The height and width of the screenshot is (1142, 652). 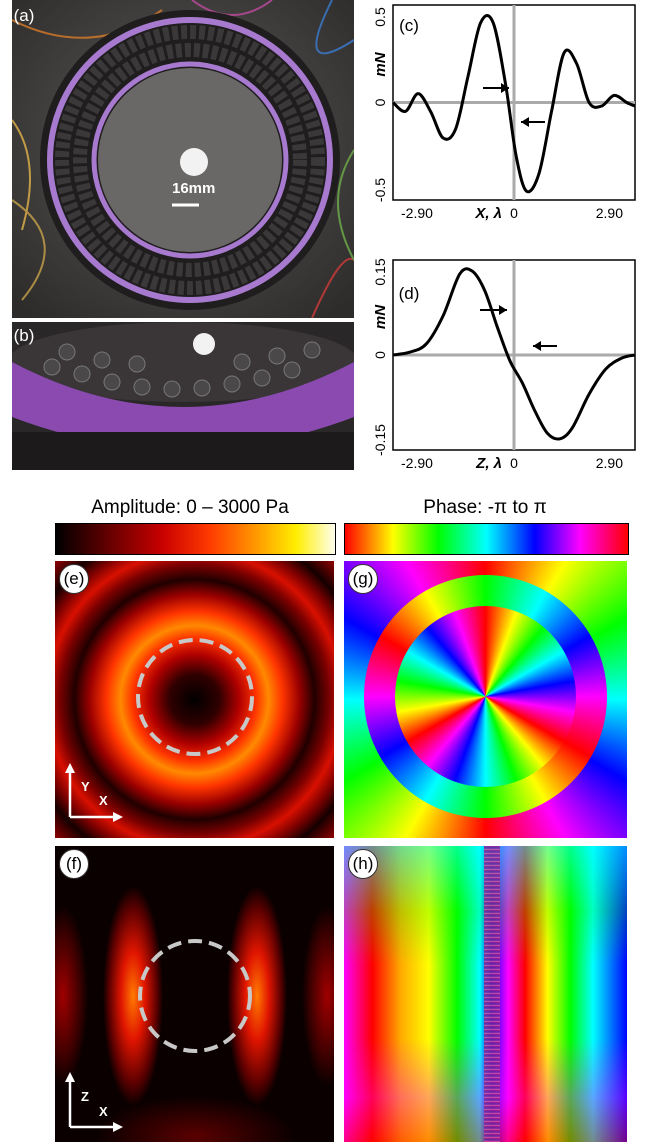 What do you see at coordinates (380, 271) in the screenshot?
I see `y-tick-label: 0.15` at bounding box center [380, 271].